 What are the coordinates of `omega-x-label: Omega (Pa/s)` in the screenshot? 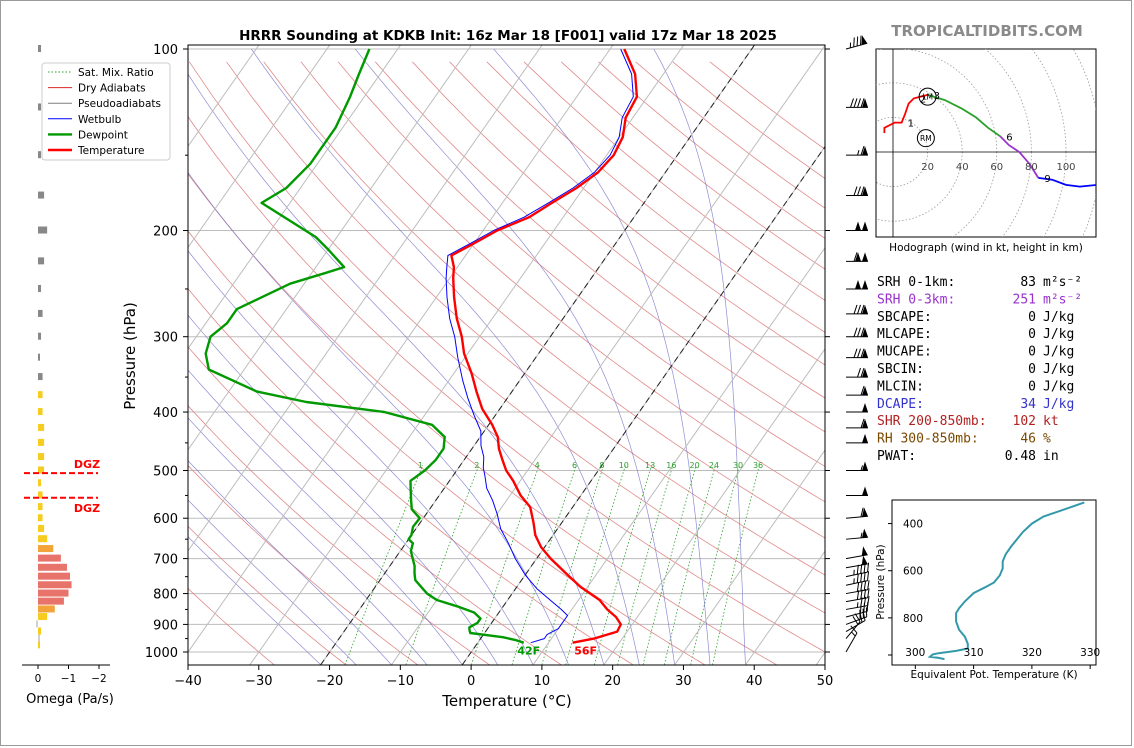 It's located at (70, 699).